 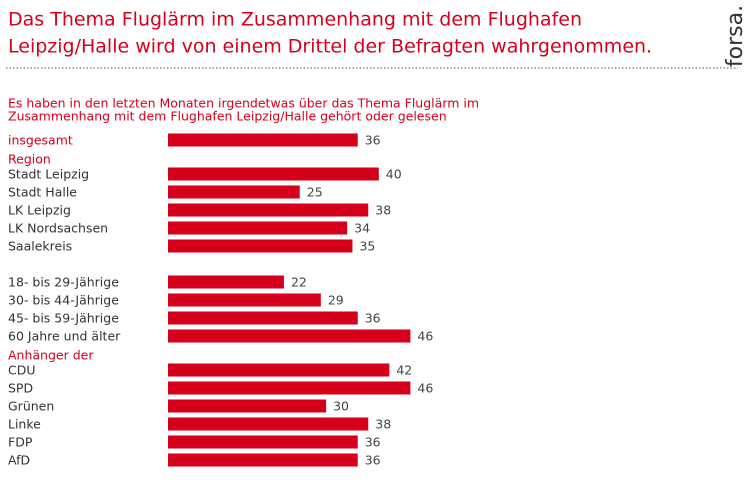 I want to click on value-label: 34, so click(x=362, y=228).